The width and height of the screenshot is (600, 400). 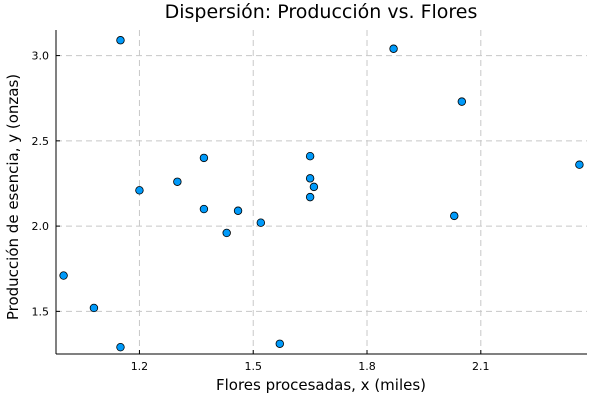 What do you see at coordinates (13, 197) in the screenshot?
I see `y-axis-label: Producción de esencia, y (onzas)` at bounding box center [13, 197].